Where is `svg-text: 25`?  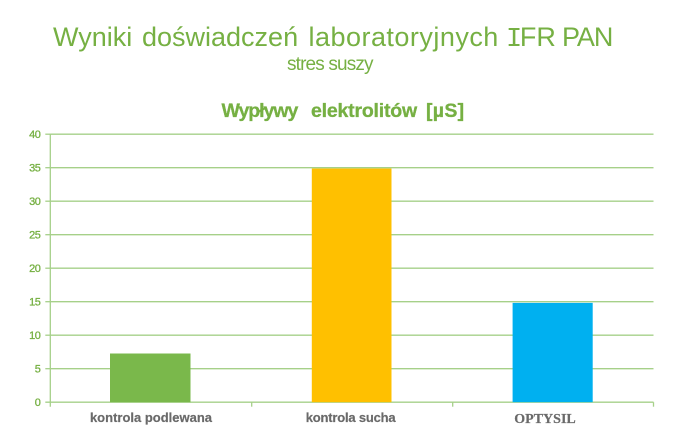 svg-text: 25 is located at coordinates (35, 236).